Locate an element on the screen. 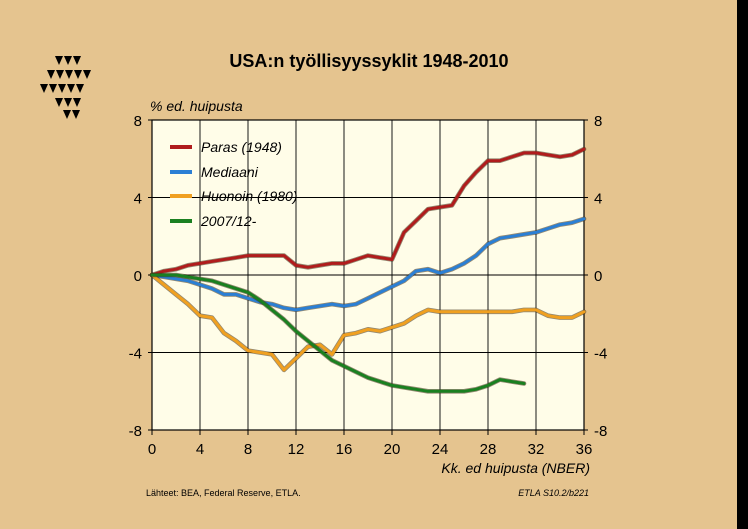 The width and height of the screenshot is (748, 529). y-tick-label-right: 4 is located at coordinates (598, 199).